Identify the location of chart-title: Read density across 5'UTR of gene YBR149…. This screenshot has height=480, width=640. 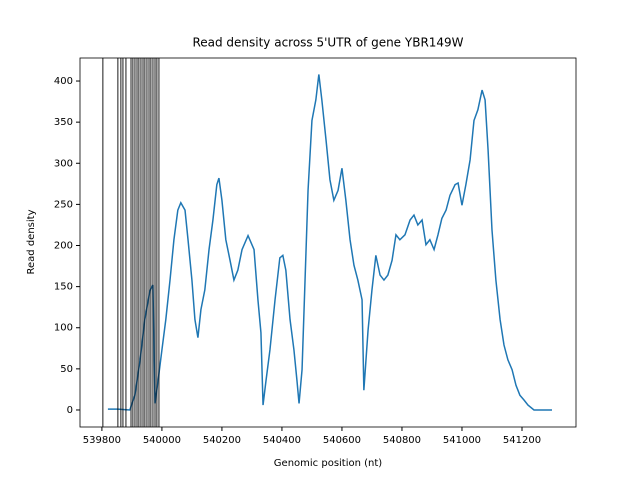
(327, 43).